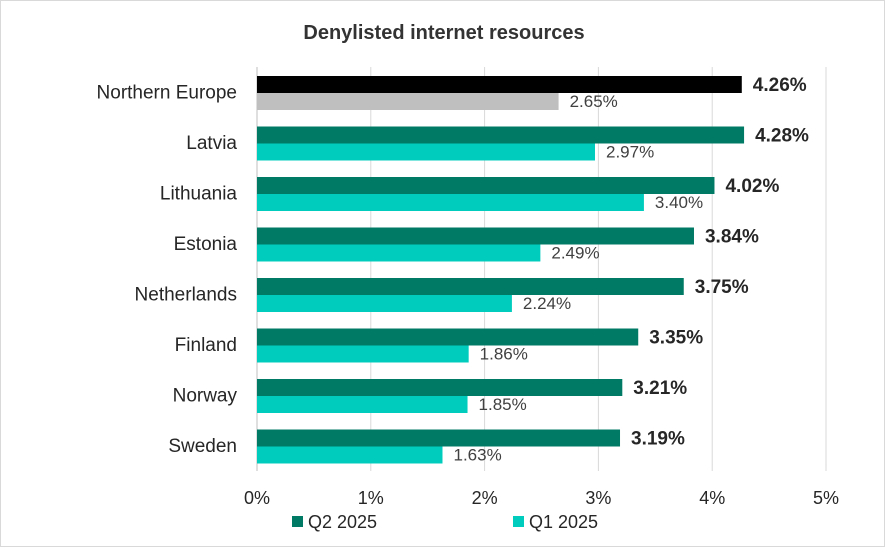 This screenshot has width=885, height=548. Describe the element at coordinates (575, 253) in the screenshot. I see `data-label-q1: 2.49%` at that location.